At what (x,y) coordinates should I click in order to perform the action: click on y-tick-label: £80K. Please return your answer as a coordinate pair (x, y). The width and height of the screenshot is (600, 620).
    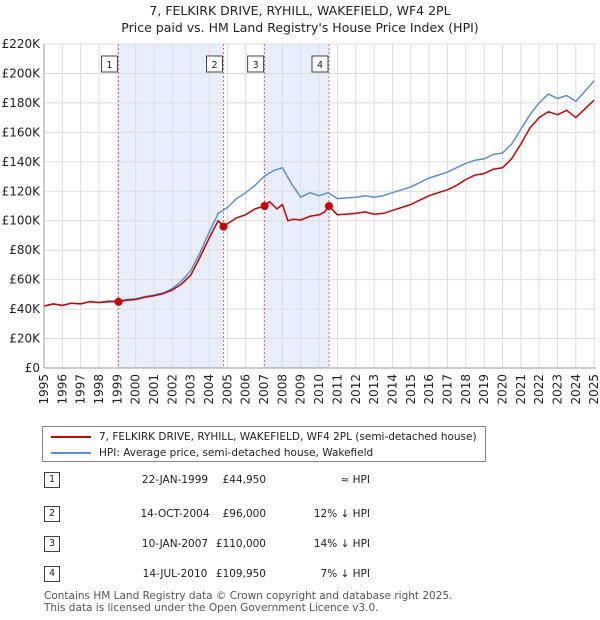
    Looking at the image, I should click on (25, 250).